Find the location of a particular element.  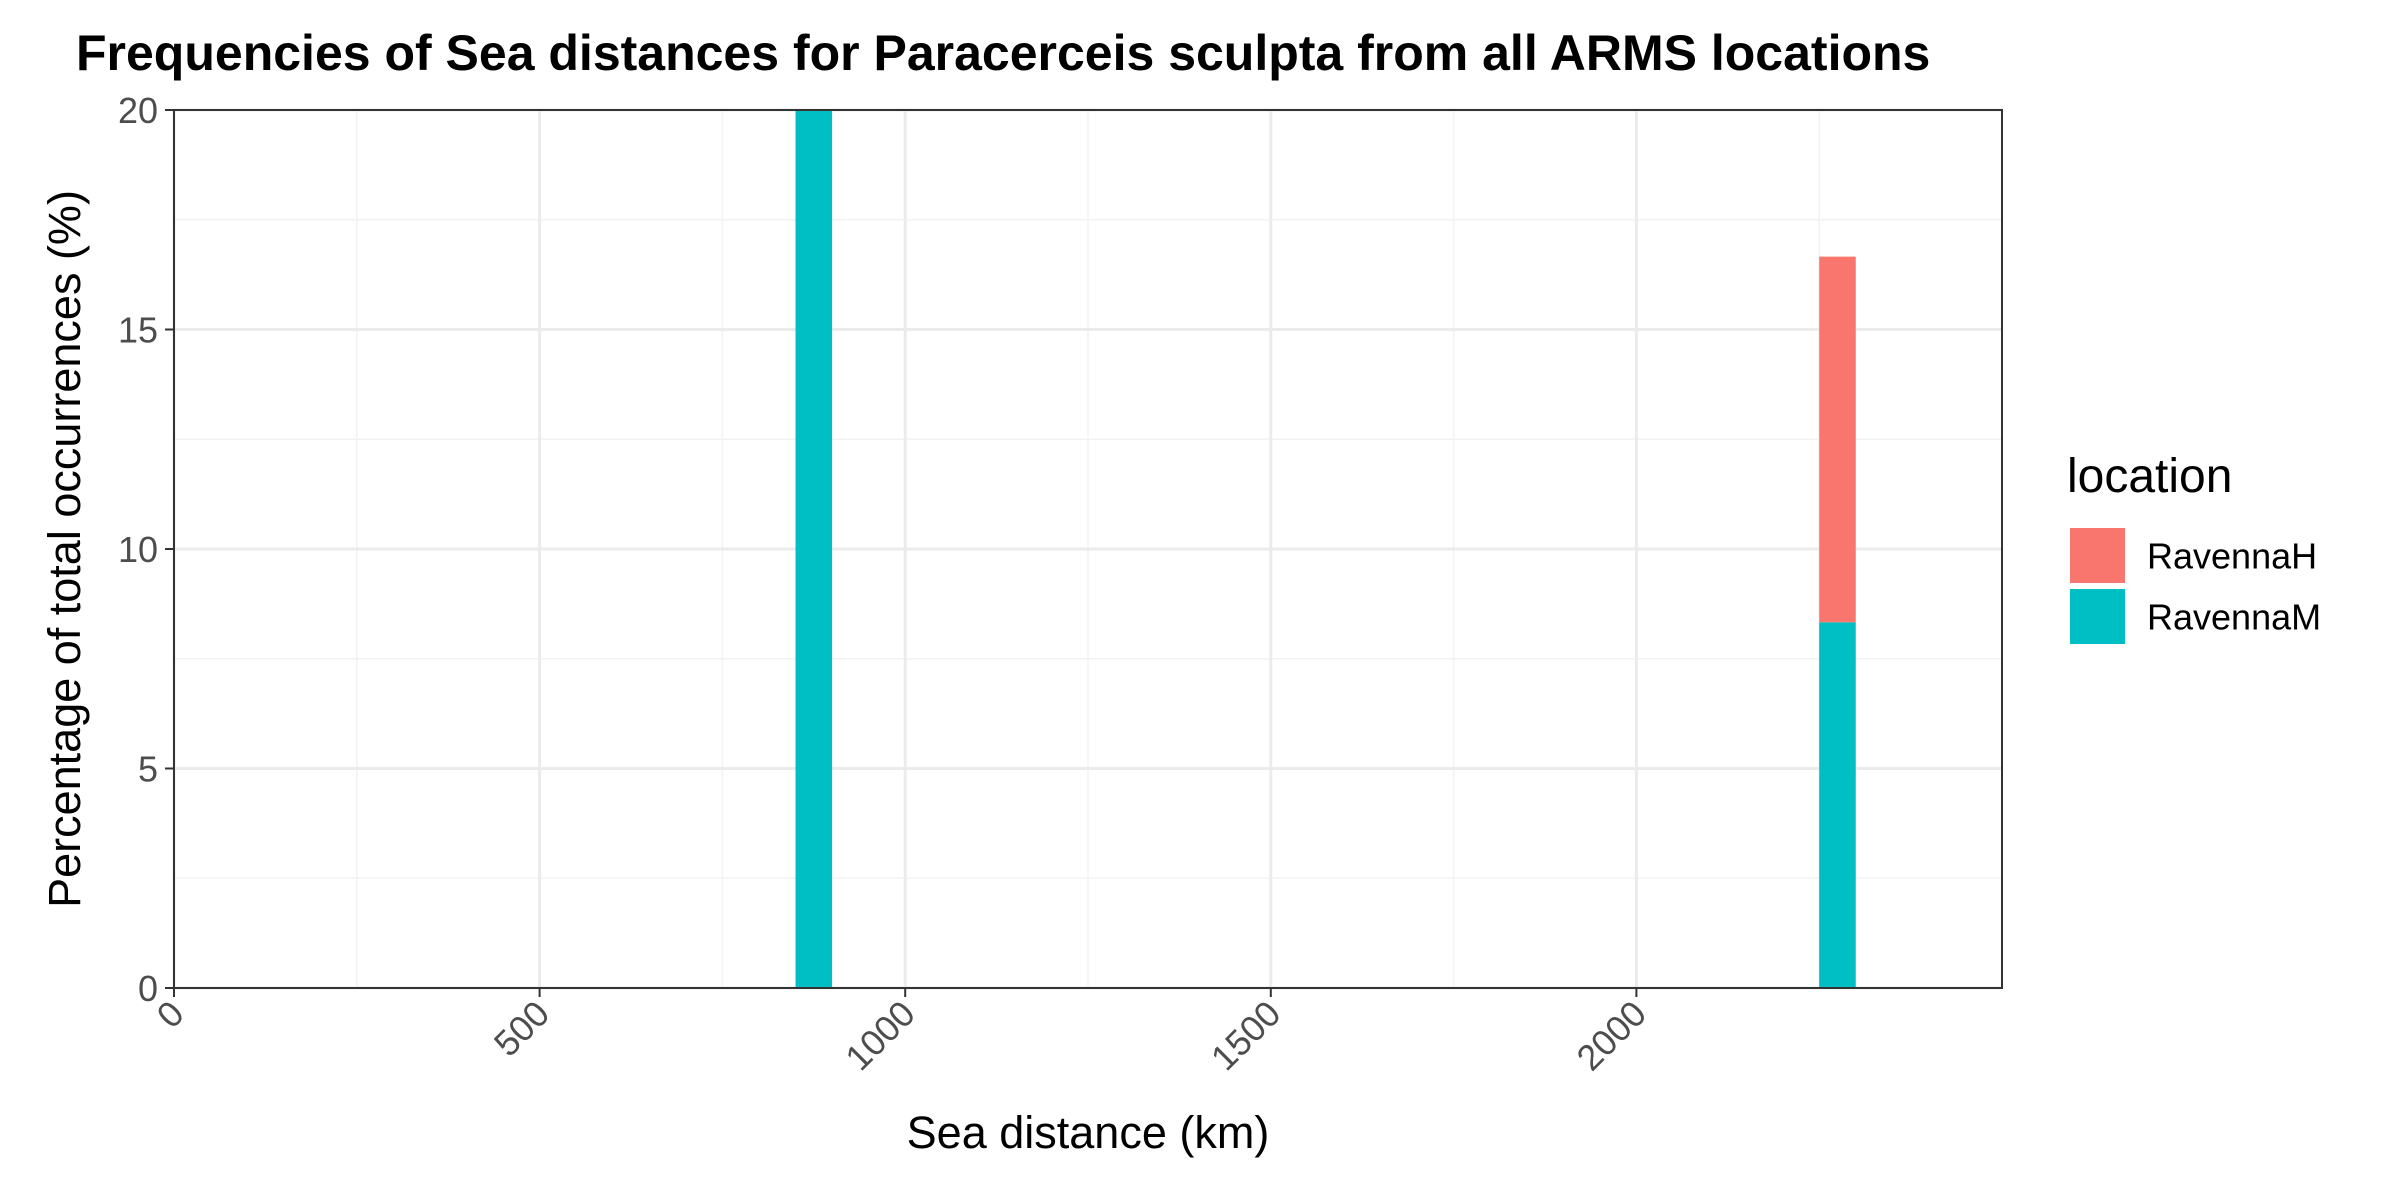

y-tick-label: 15 is located at coordinates (138, 330).